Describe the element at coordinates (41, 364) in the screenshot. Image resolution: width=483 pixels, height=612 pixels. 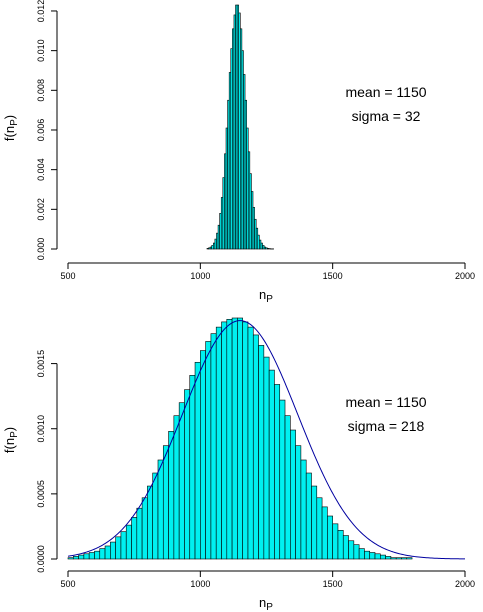
I see `y-tick-label: 0.0015` at that location.